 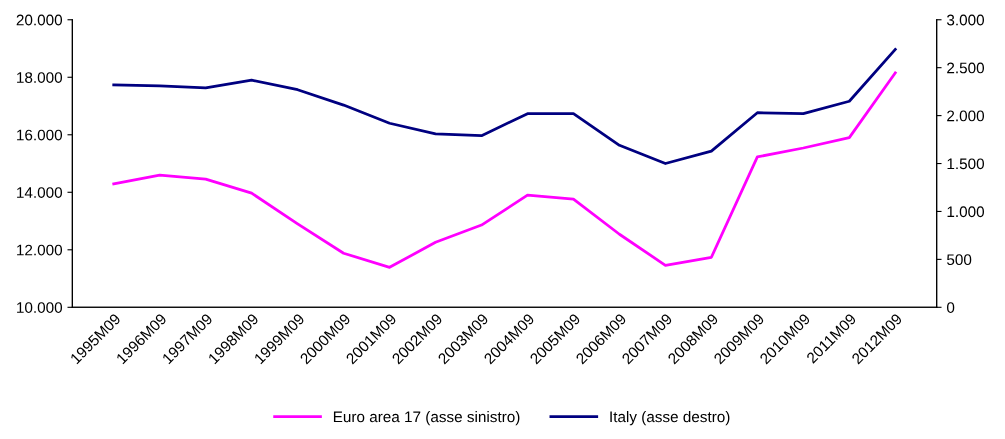 I want to click on y2-tick-label: 1.500, so click(x=966, y=164).